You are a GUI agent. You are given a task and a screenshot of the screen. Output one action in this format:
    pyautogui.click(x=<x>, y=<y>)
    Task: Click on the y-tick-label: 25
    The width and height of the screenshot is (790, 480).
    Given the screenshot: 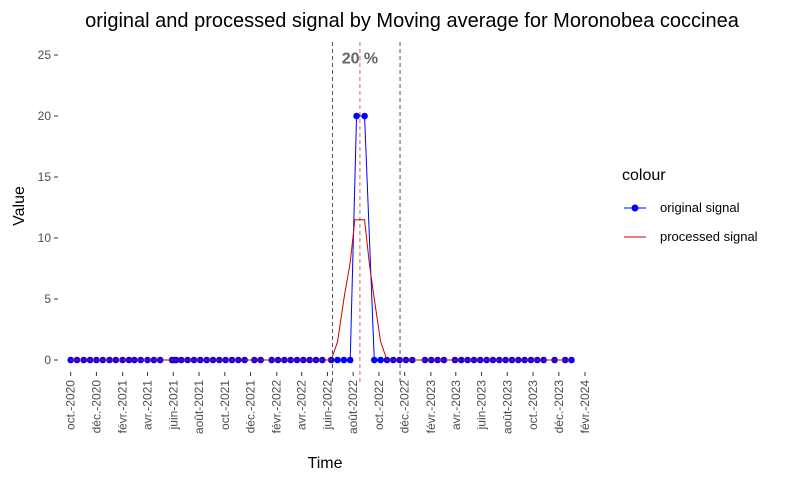 What is the action you would take?
    pyautogui.click(x=45, y=55)
    